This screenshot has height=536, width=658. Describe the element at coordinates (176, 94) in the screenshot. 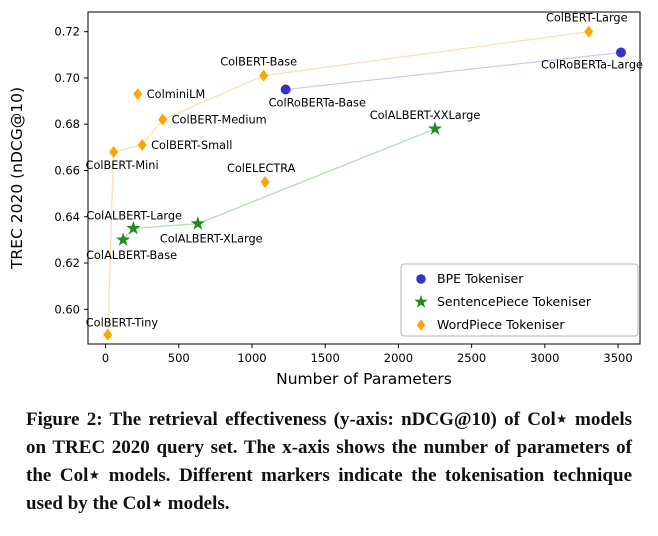

I see `point-label: ColminiLM` at that location.